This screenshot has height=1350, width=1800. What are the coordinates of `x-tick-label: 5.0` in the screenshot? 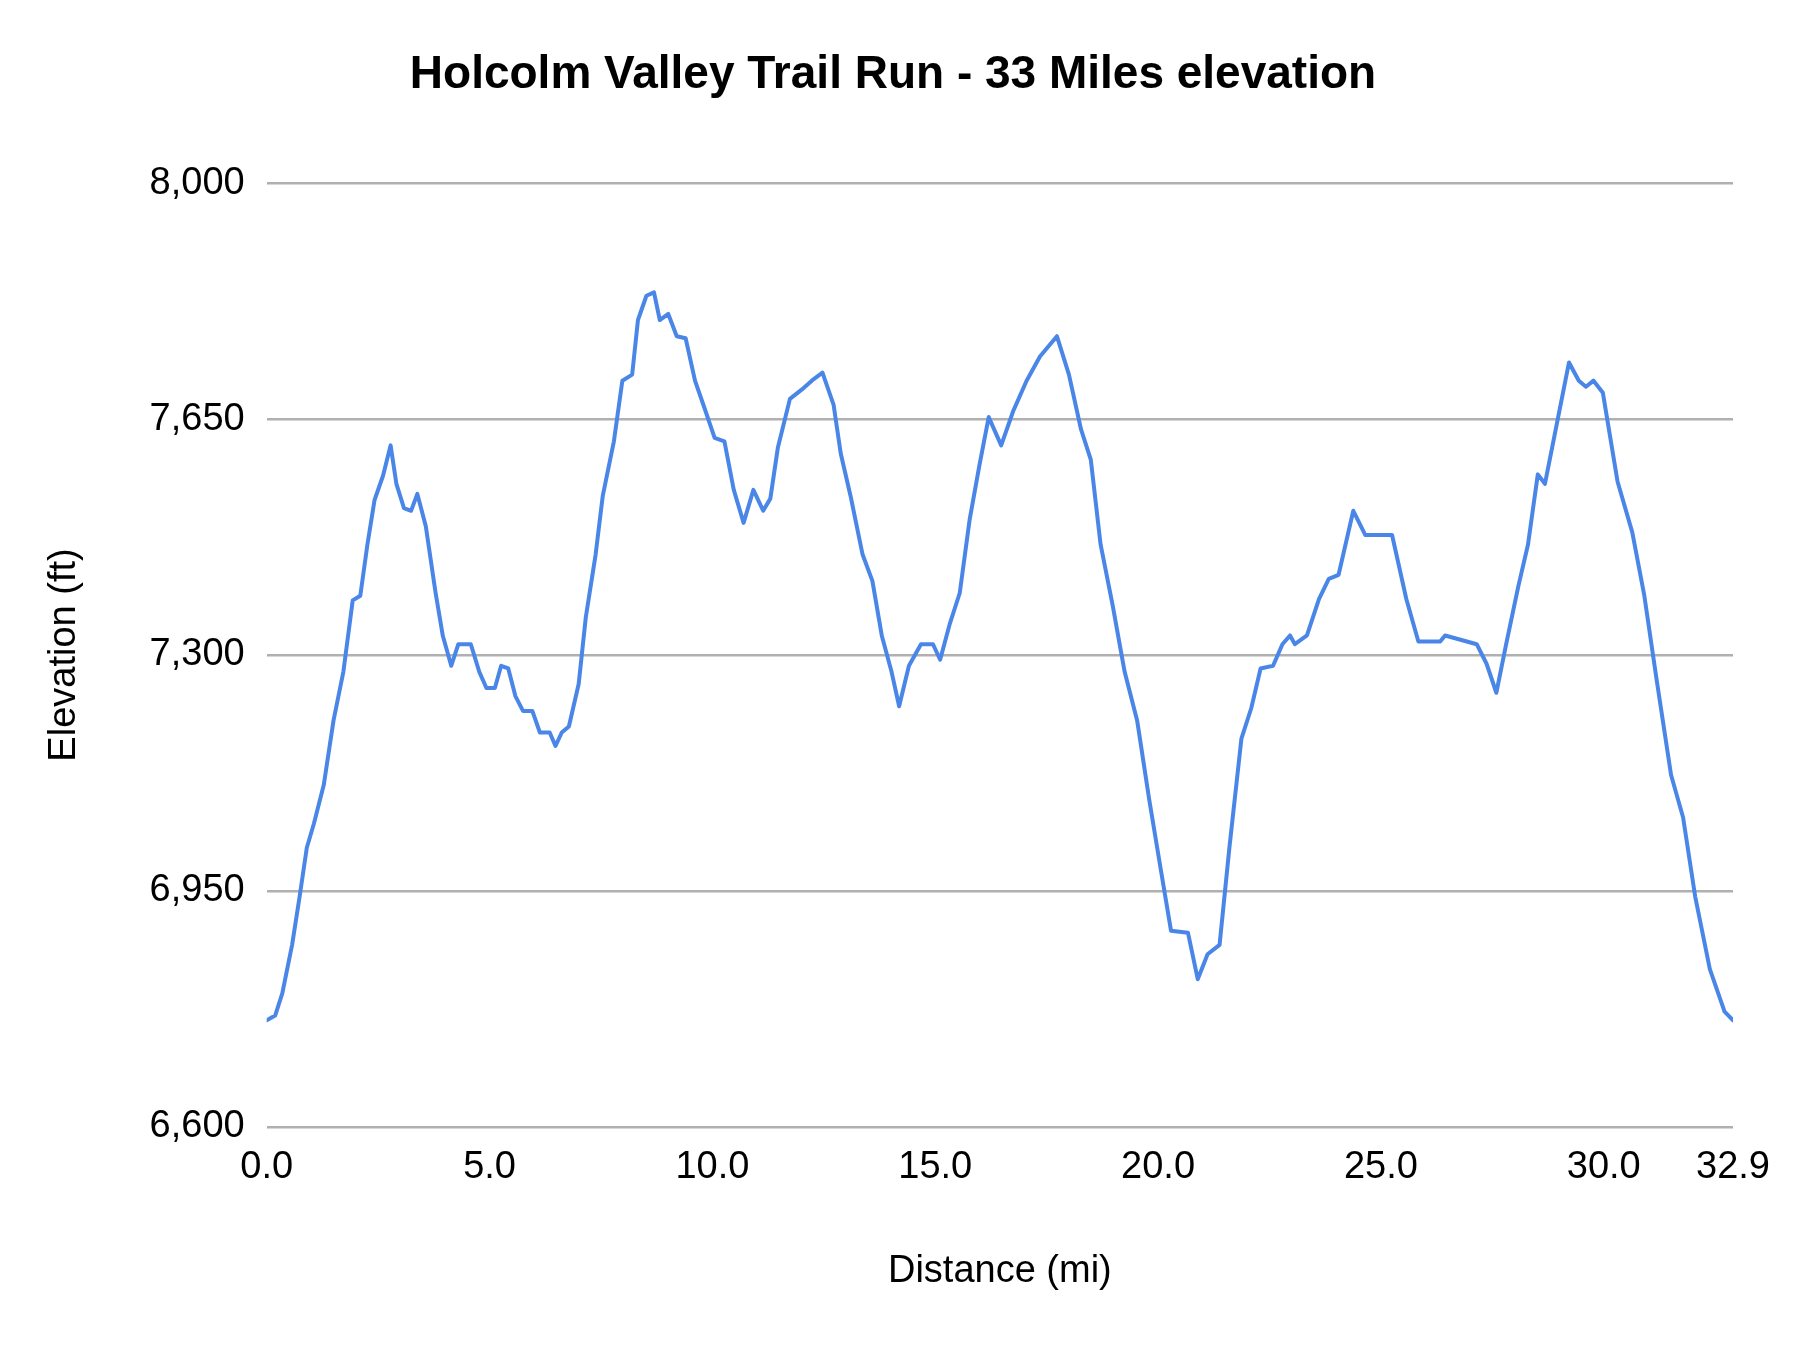 It's located at (489, 1165).